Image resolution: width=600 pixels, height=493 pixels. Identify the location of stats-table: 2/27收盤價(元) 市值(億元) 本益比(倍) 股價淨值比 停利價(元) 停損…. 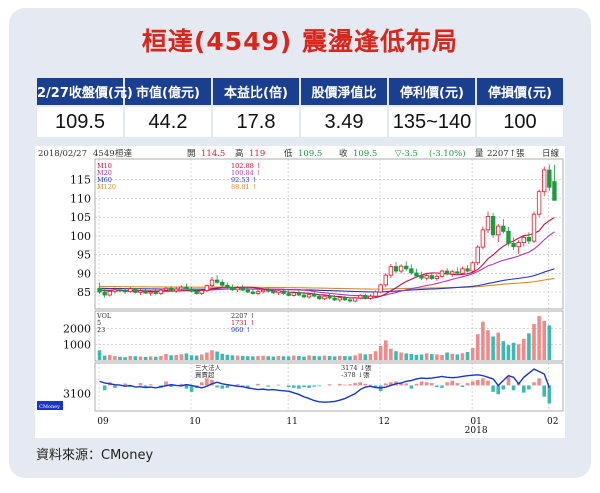
(300, 107).